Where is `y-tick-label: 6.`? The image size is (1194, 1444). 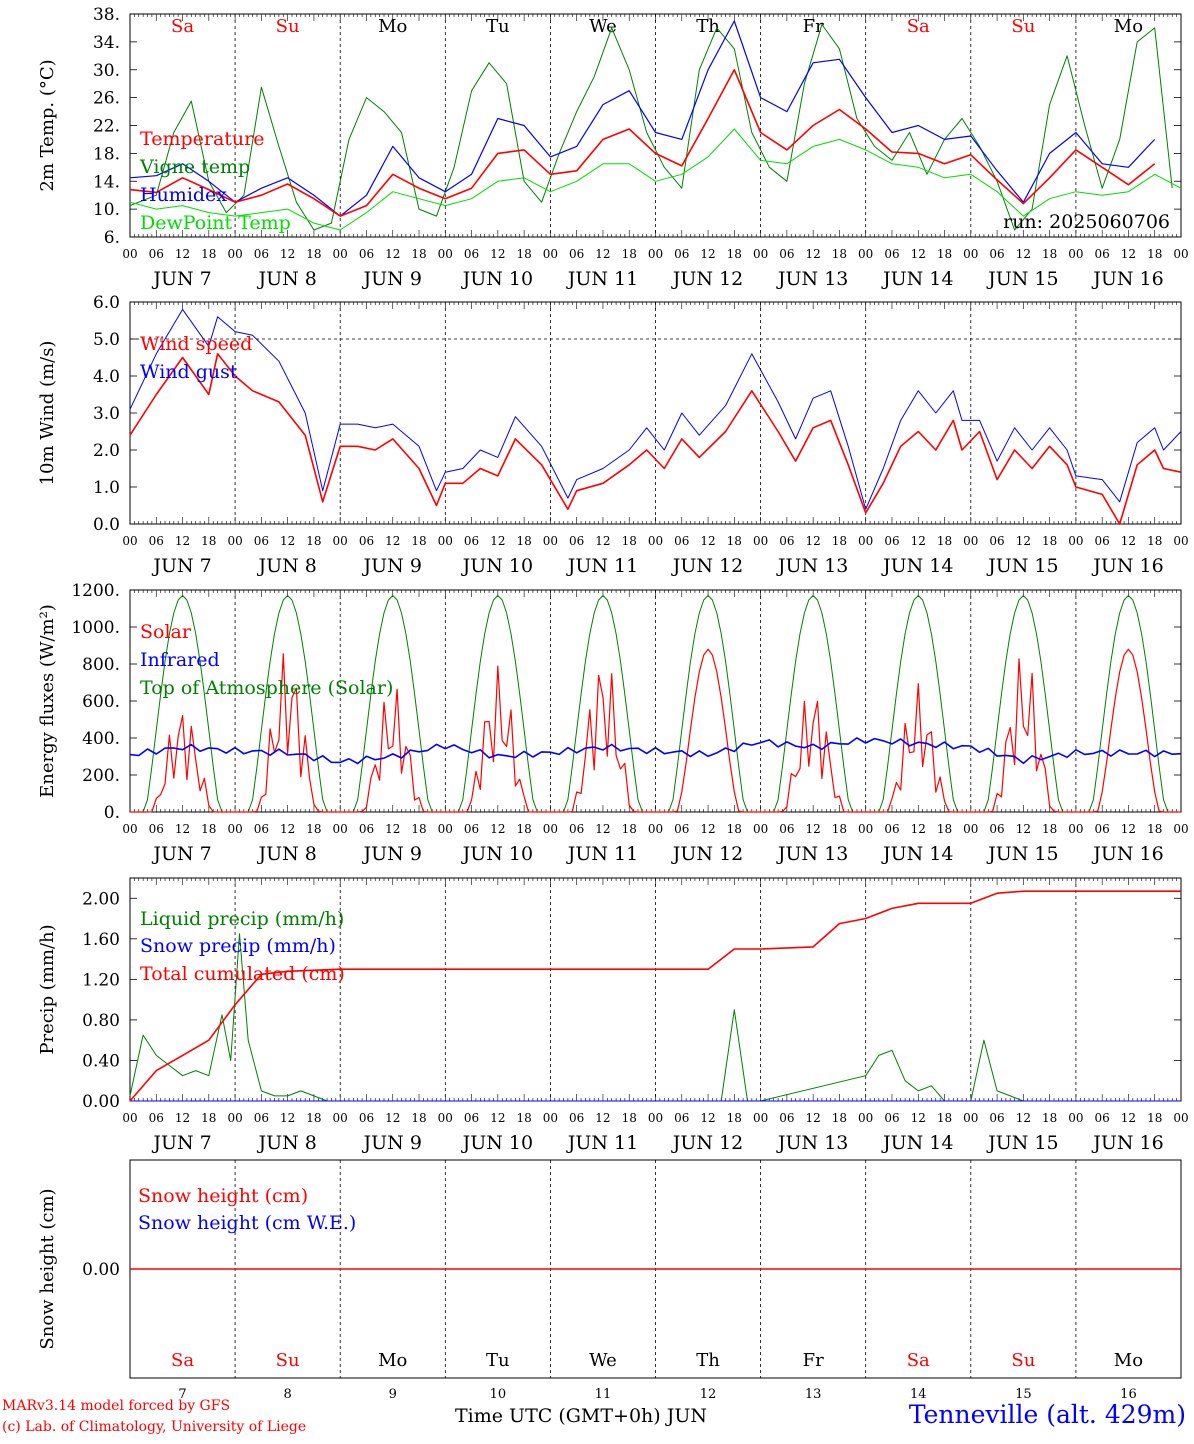 y-tick-label: 6. is located at coordinates (112, 238).